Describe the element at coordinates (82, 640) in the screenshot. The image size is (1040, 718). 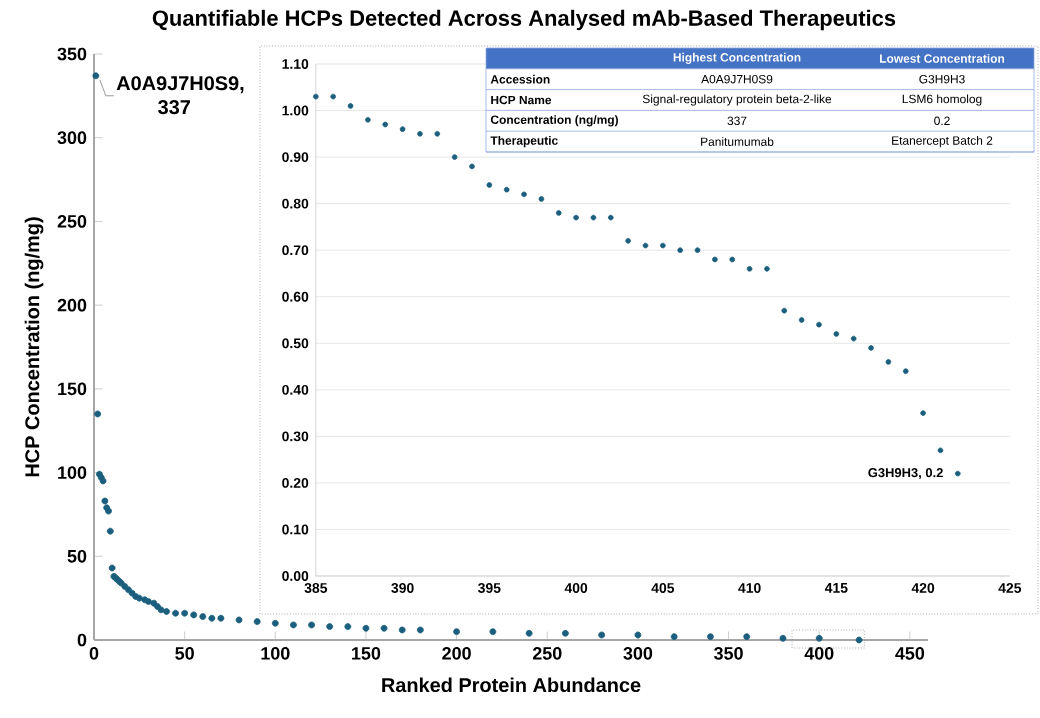
I see `y-tick-label: 0` at that location.